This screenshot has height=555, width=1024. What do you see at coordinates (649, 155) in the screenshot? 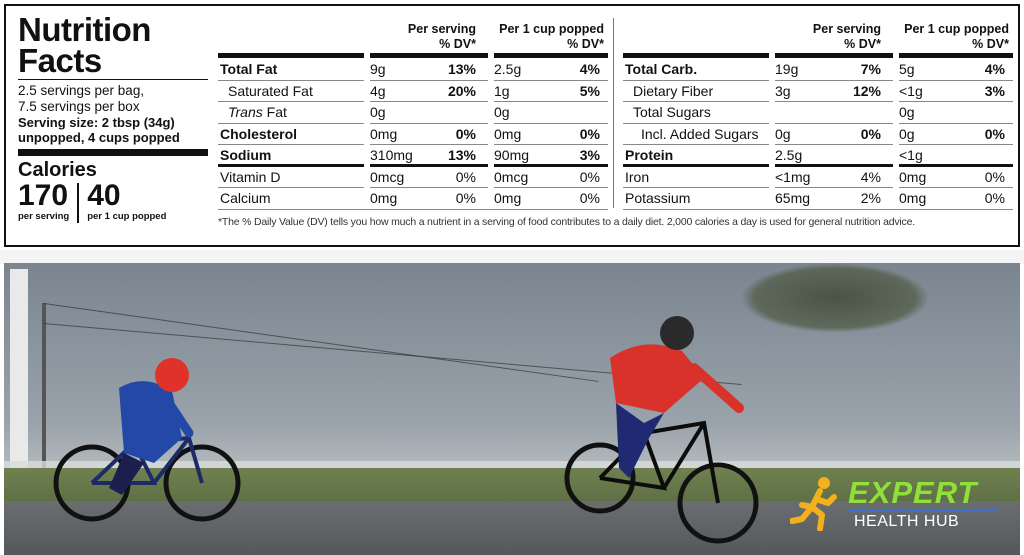
I see `nutrient-name: Protein` at bounding box center [649, 155].